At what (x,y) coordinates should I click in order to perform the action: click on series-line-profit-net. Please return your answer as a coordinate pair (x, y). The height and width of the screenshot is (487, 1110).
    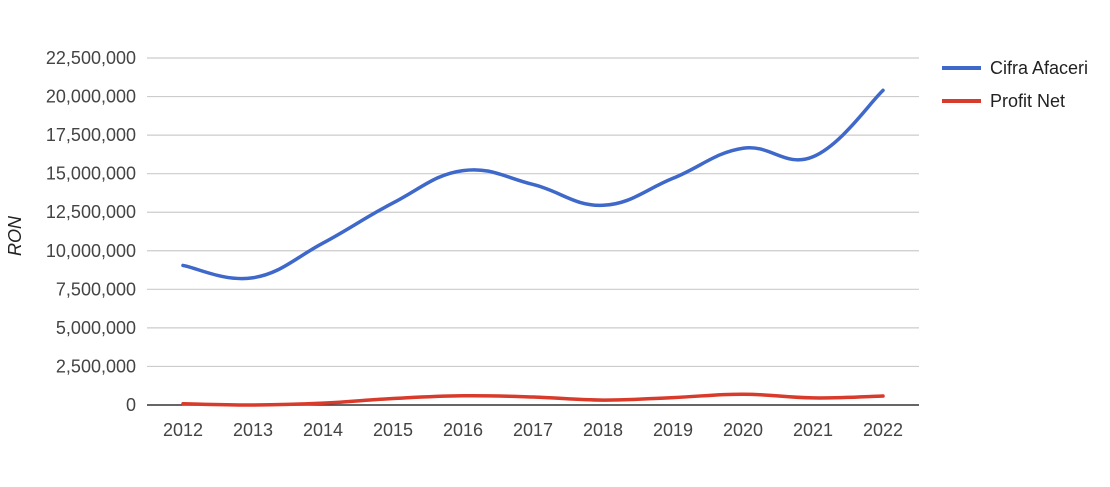
    Looking at the image, I should click on (533, 399).